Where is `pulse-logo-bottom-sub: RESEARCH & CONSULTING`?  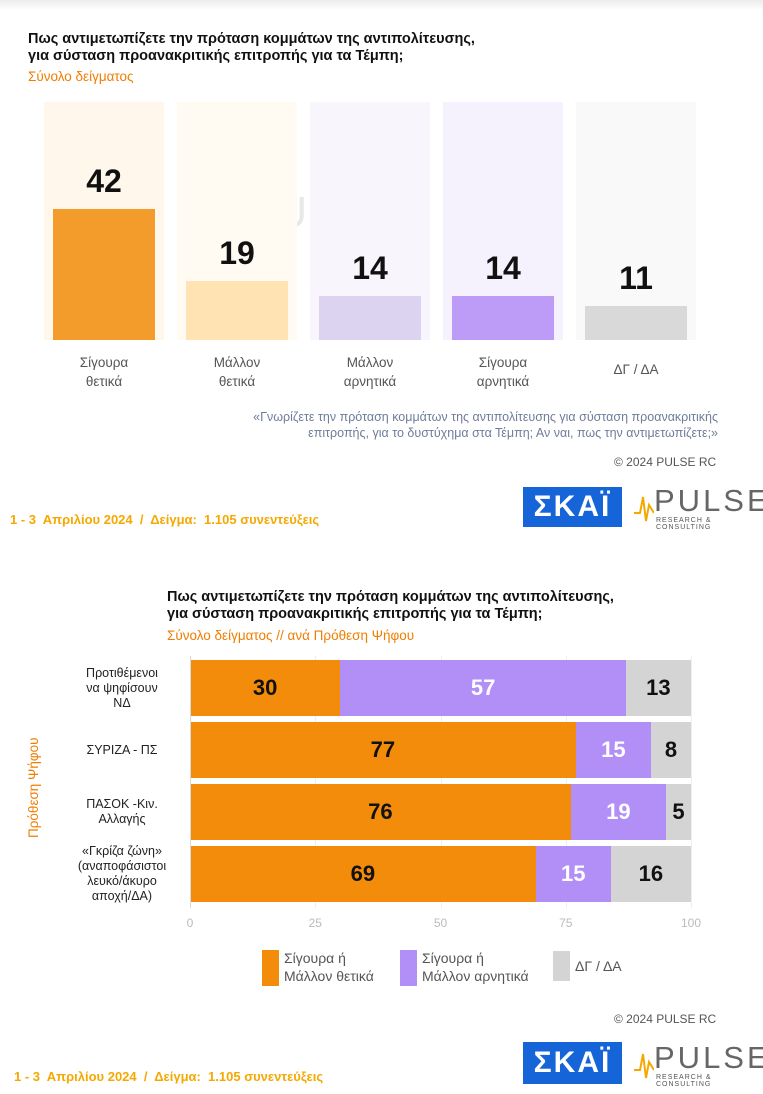
pulse-logo-bottom-sub: RESEARCH & CONSULTING is located at coordinates (684, 1081).